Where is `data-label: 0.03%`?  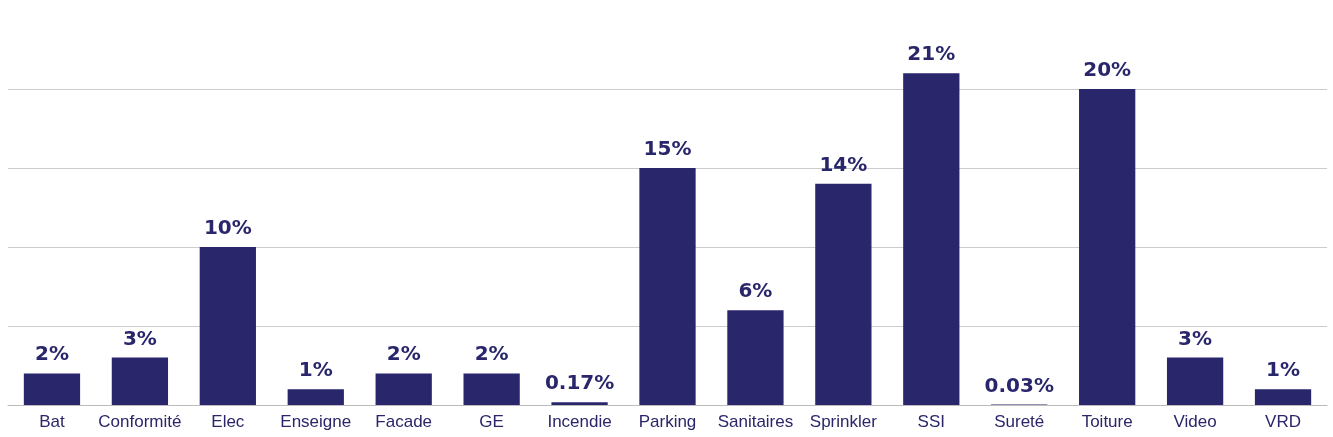 data-label: 0.03% is located at coordinates (1019, 384).